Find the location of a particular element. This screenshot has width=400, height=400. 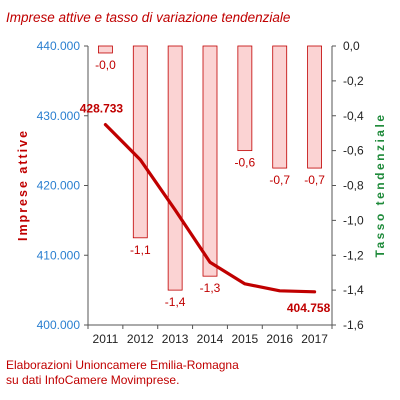

bar-data-label: -1,4 is located at coordinates (175, 302).